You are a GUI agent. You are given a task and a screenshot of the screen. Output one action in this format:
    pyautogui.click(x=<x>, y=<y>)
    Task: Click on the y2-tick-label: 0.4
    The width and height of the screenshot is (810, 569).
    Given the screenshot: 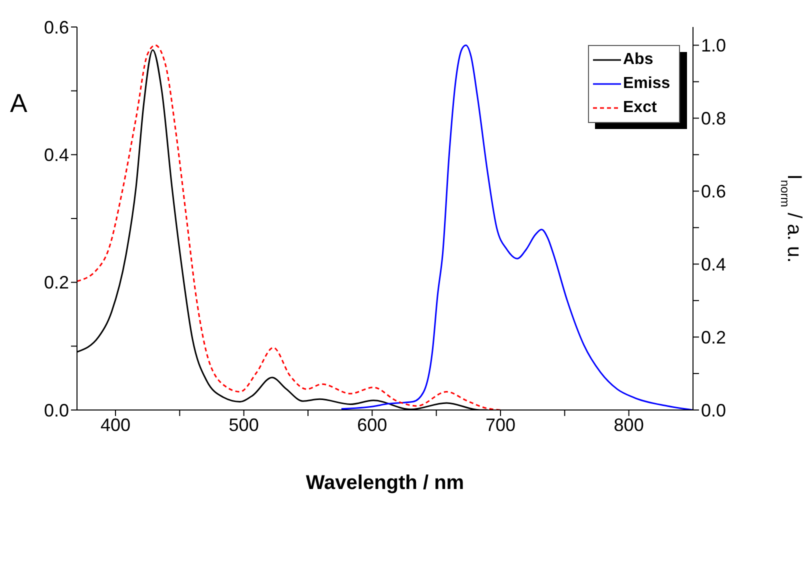 What is the action you would take?
    pyautogui.click(x=713, y=264)
    